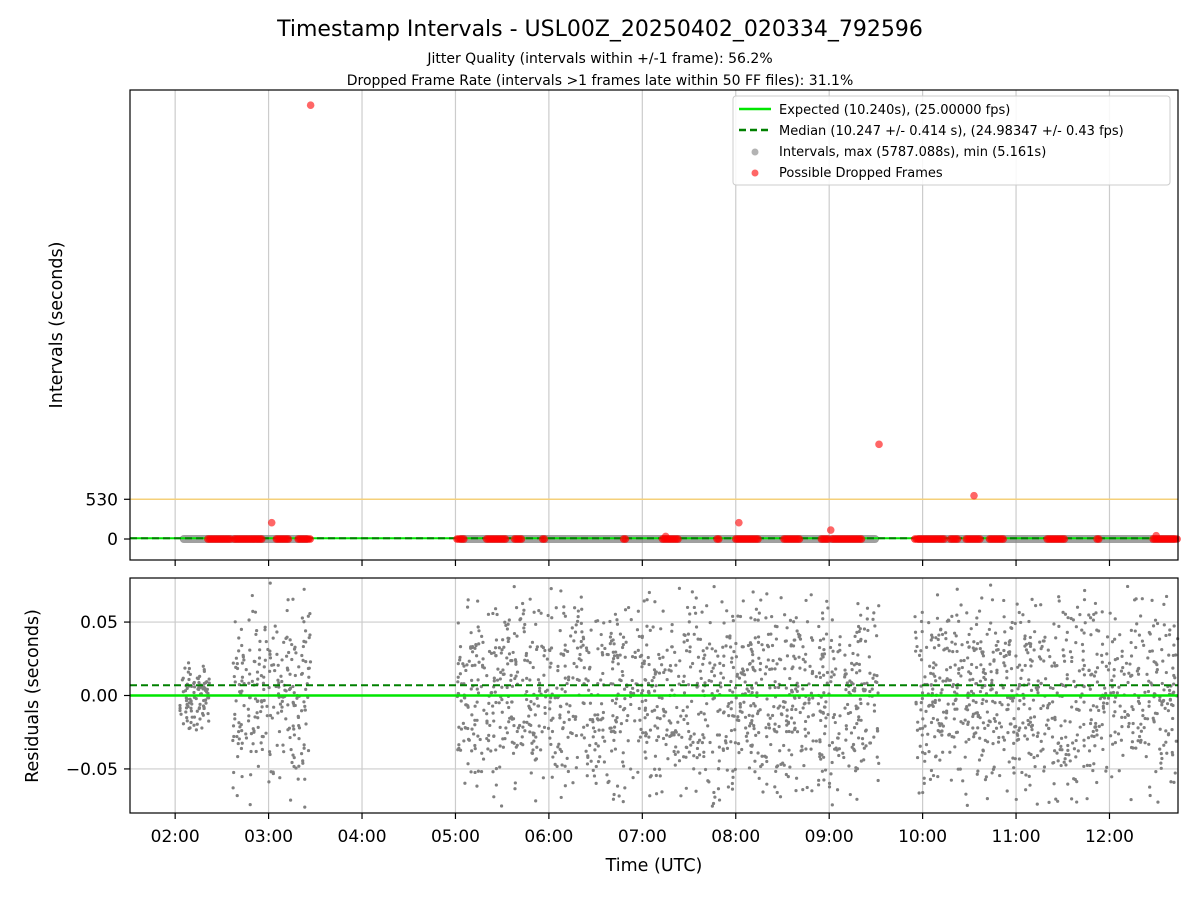  What do you see at coordinates (912, 152) in the screenshot?
I see `legend-intervals-label: Intervals, max (5787.088s), min (5.161s)` at bounding box center [912, 152].